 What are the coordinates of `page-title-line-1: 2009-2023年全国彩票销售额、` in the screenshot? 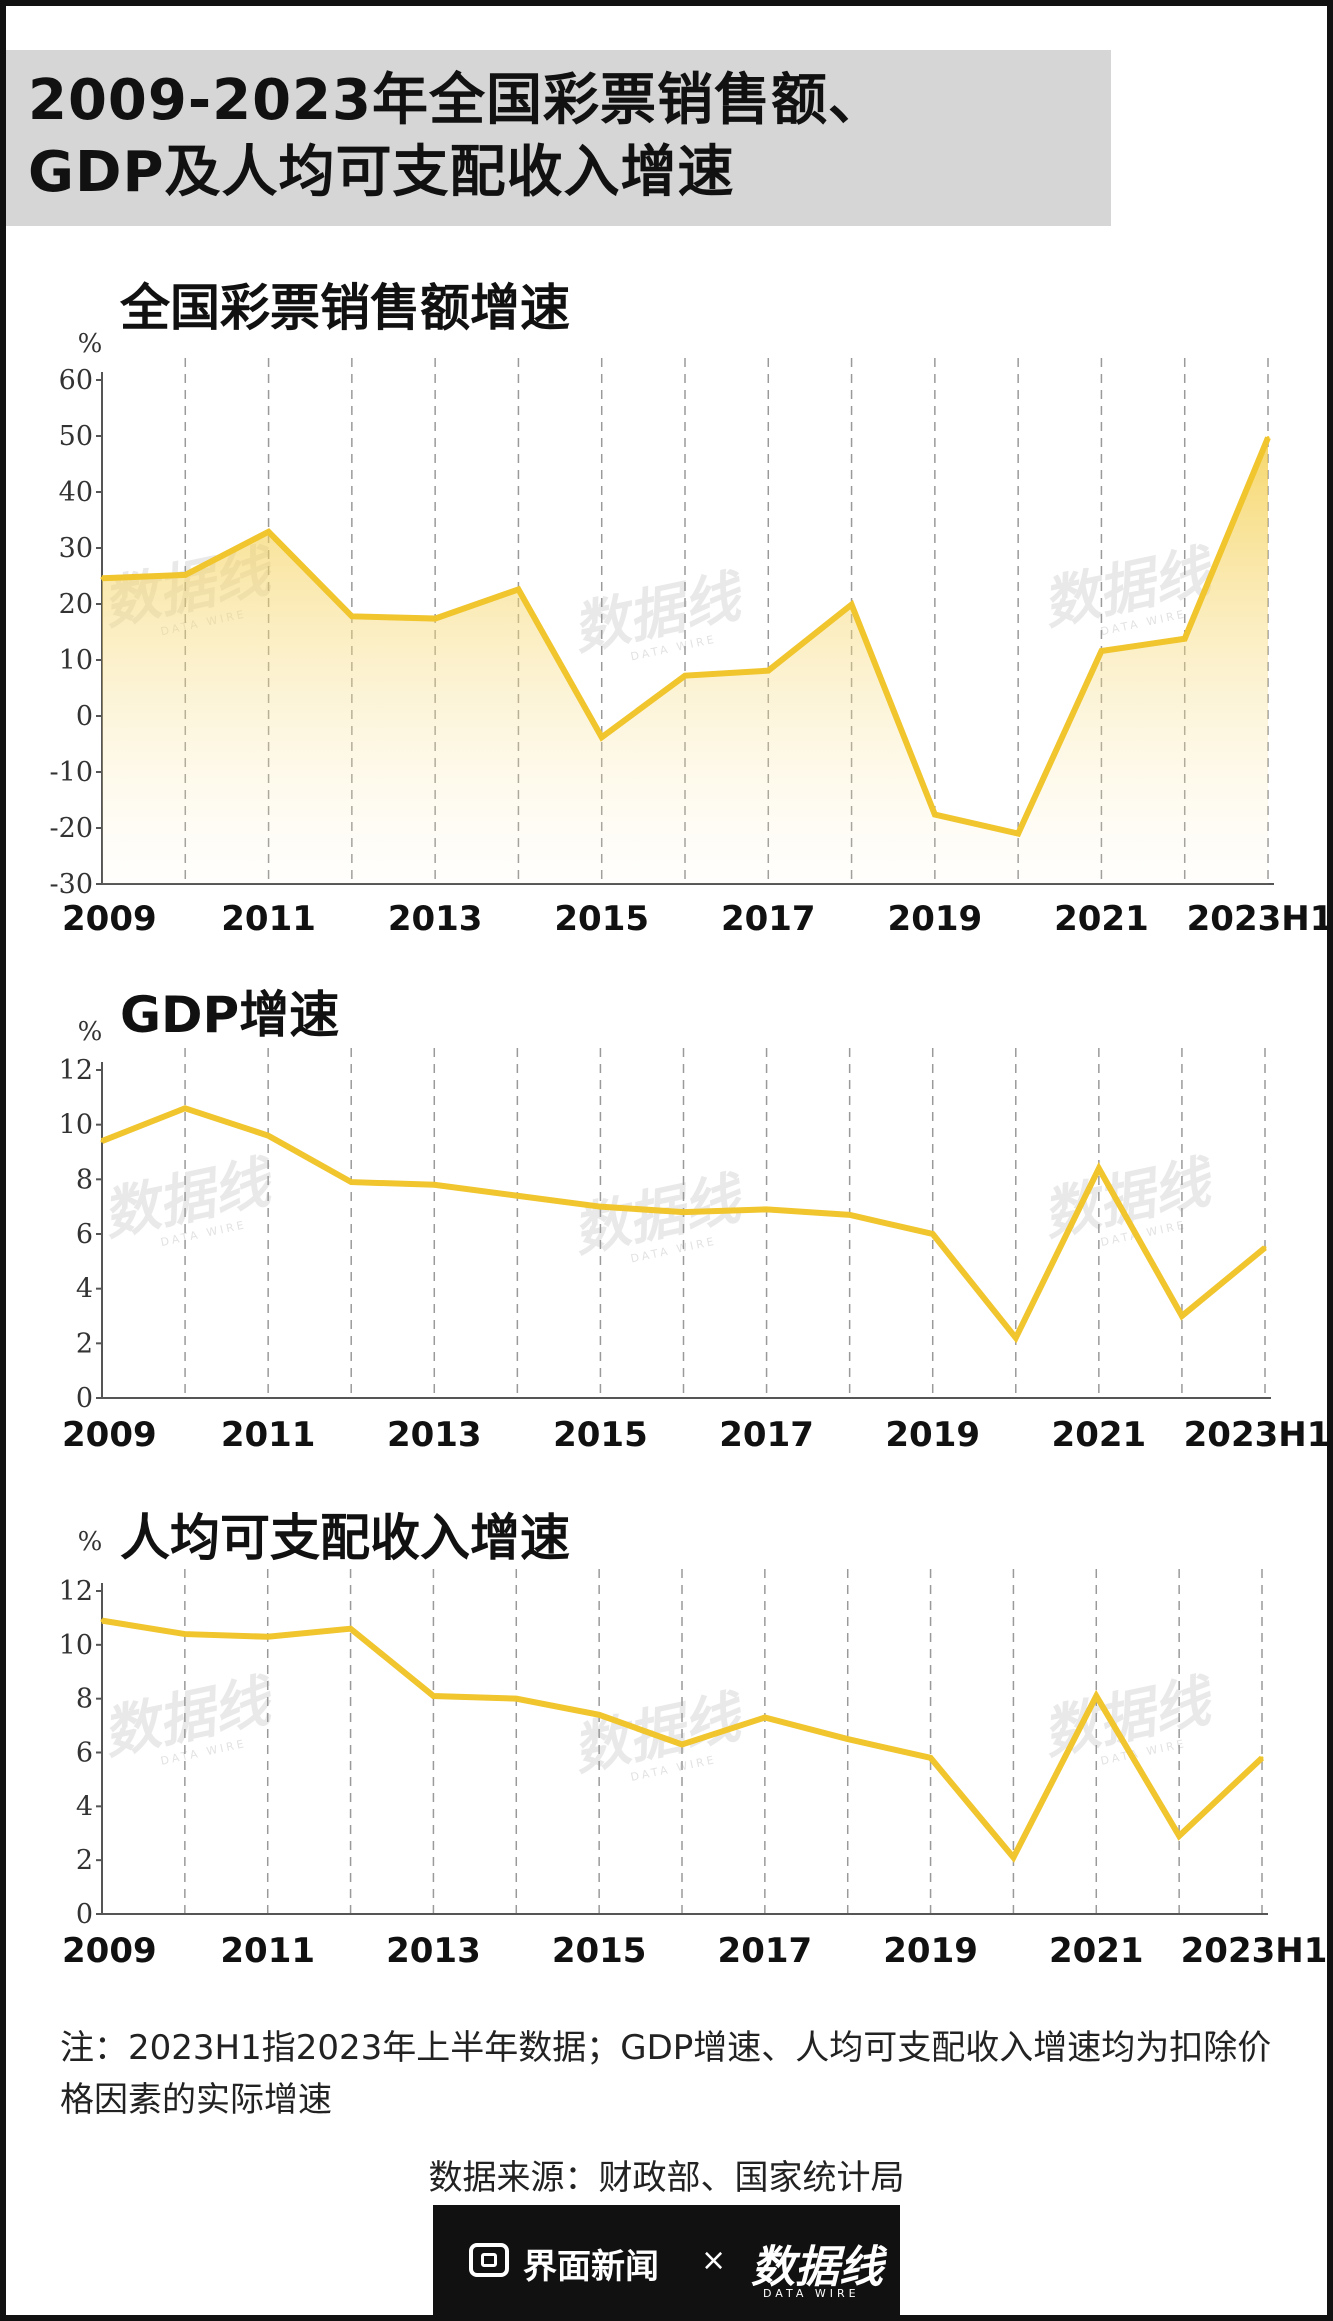 It's located at (456, 100).